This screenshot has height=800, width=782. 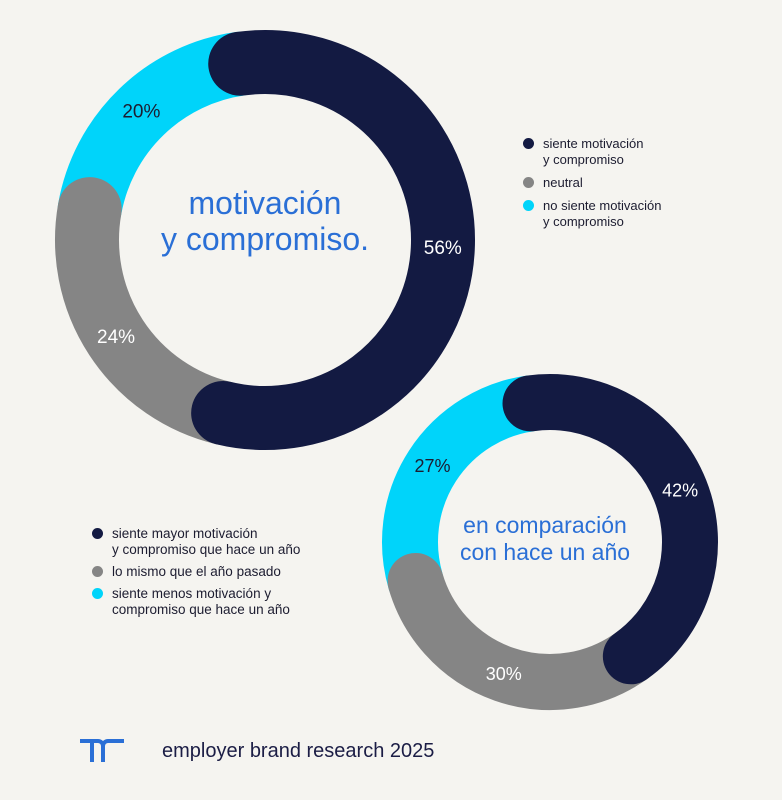 What do you see at coordinates (185, 533) in the screenshot?
I see `legend-line: siente mayor motivación` at bounding box center [185, 533].